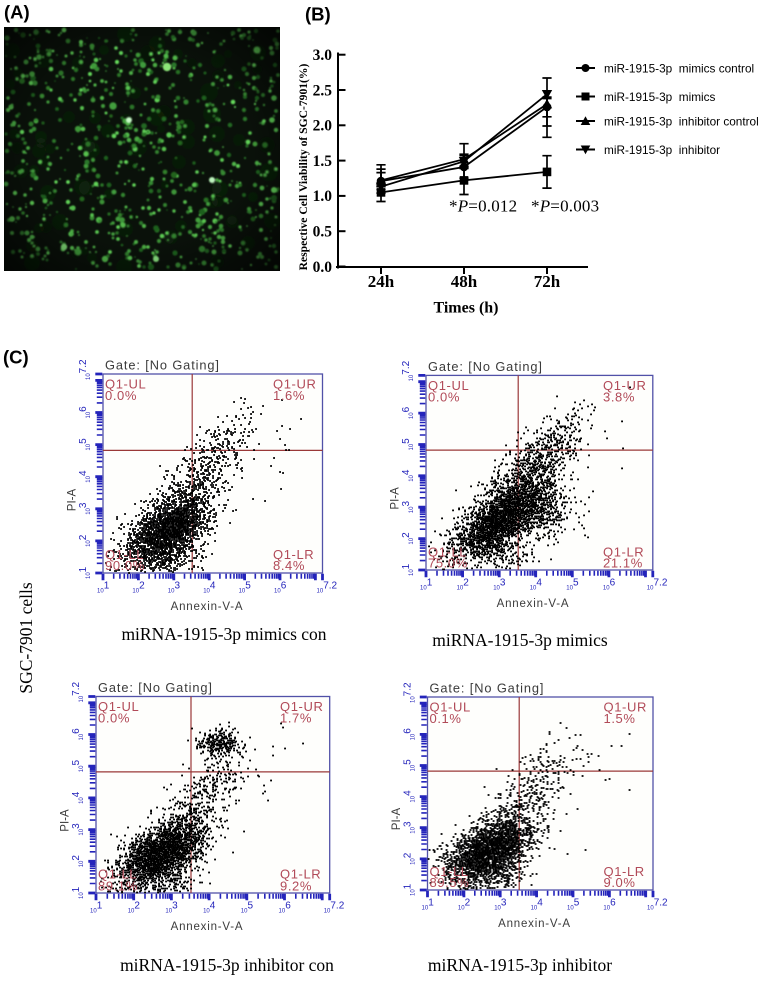 Image resolution: width=761 pixels, height=988 pixels. I want to click on svg-text: (B), so click(318, 14).